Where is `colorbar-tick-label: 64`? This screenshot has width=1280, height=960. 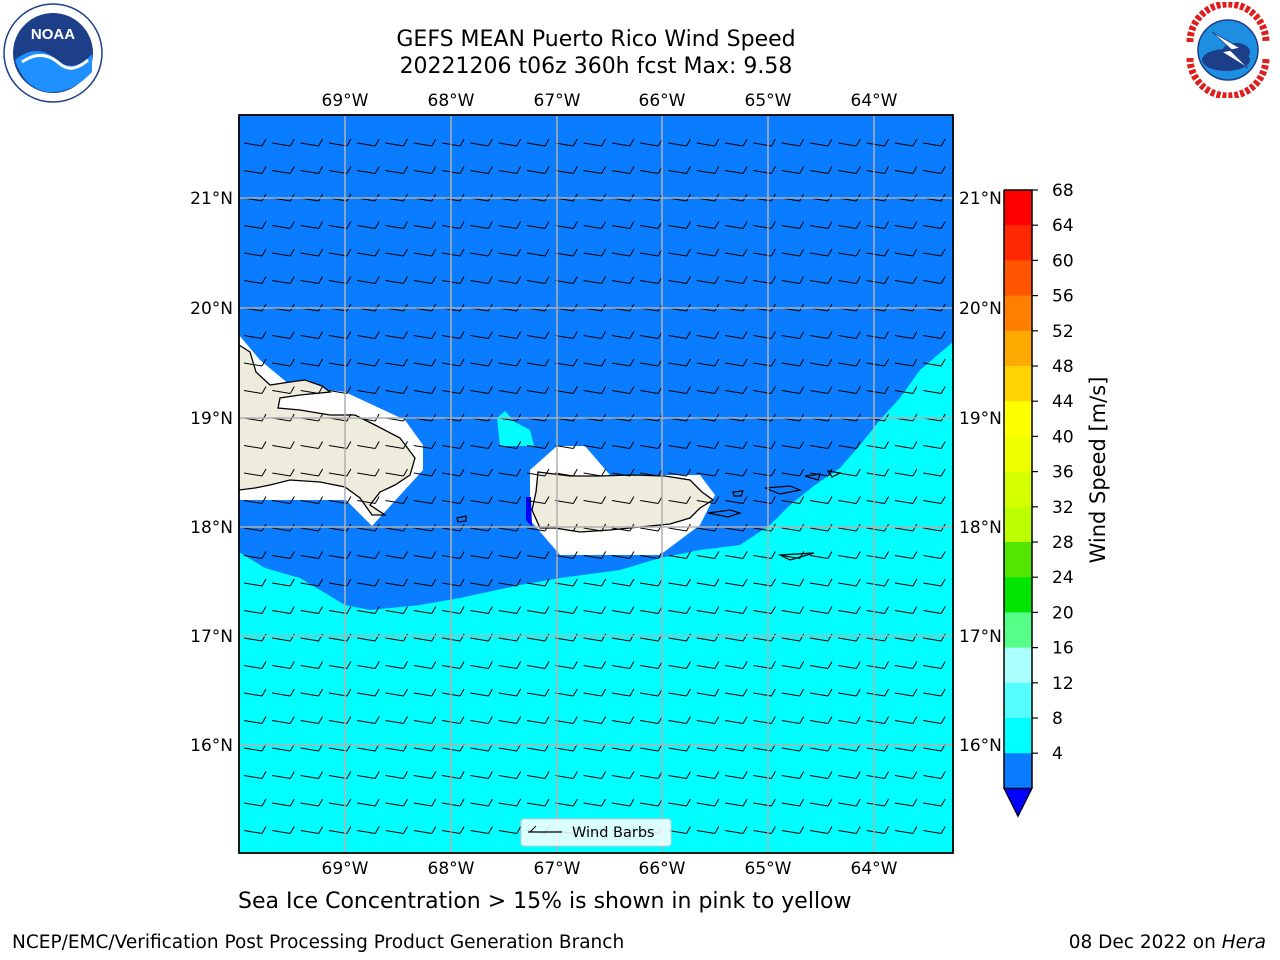 colorbar-tick-label: 64 is located at coordinates (1063, 226).